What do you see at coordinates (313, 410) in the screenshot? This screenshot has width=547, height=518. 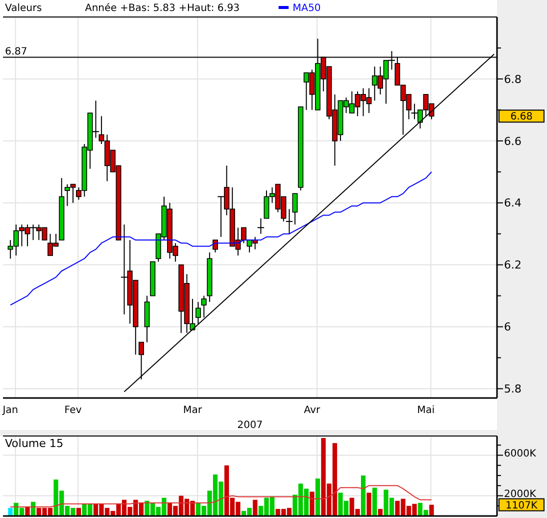 I see `x-tick-label: Avr` at bounding box center [313, 410].